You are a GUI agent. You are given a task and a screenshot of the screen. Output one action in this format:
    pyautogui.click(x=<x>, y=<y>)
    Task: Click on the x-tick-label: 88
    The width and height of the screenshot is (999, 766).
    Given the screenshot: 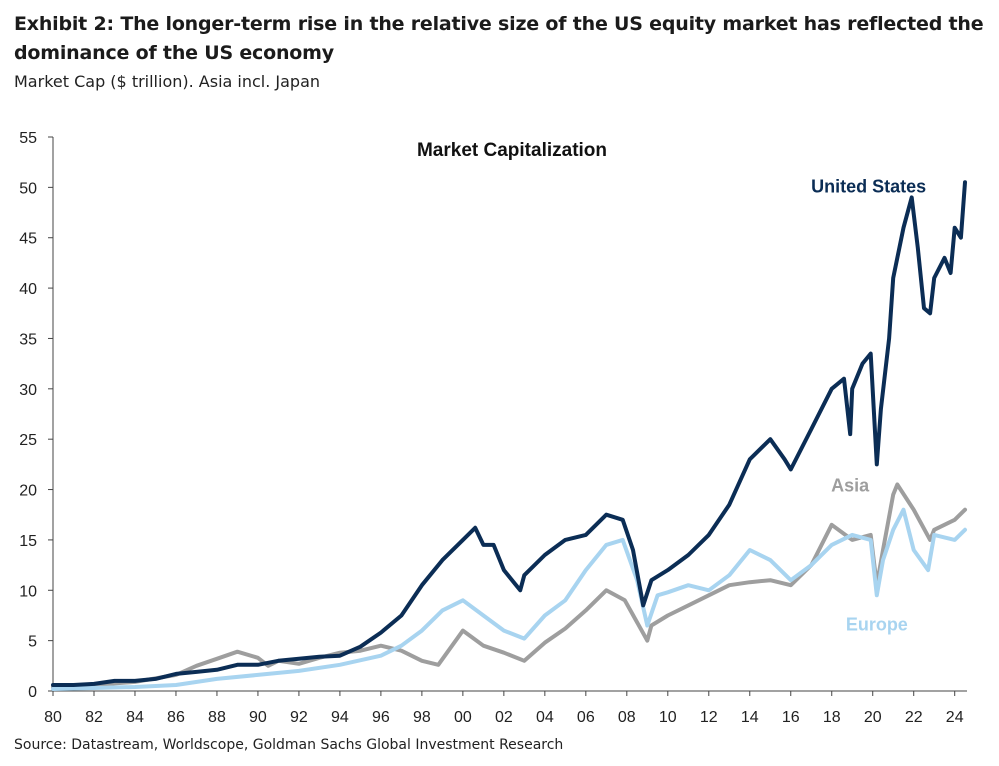 What is the action you would take?
    pyautogui.click(x=217, y=717)
    